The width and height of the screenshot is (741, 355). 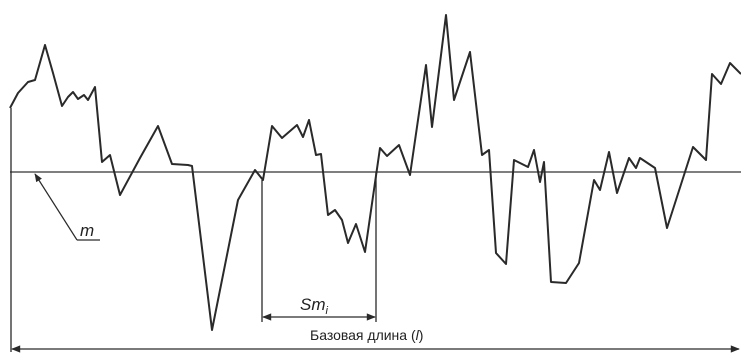 I want to click on m-leader-line, so click(x=56, y=207).